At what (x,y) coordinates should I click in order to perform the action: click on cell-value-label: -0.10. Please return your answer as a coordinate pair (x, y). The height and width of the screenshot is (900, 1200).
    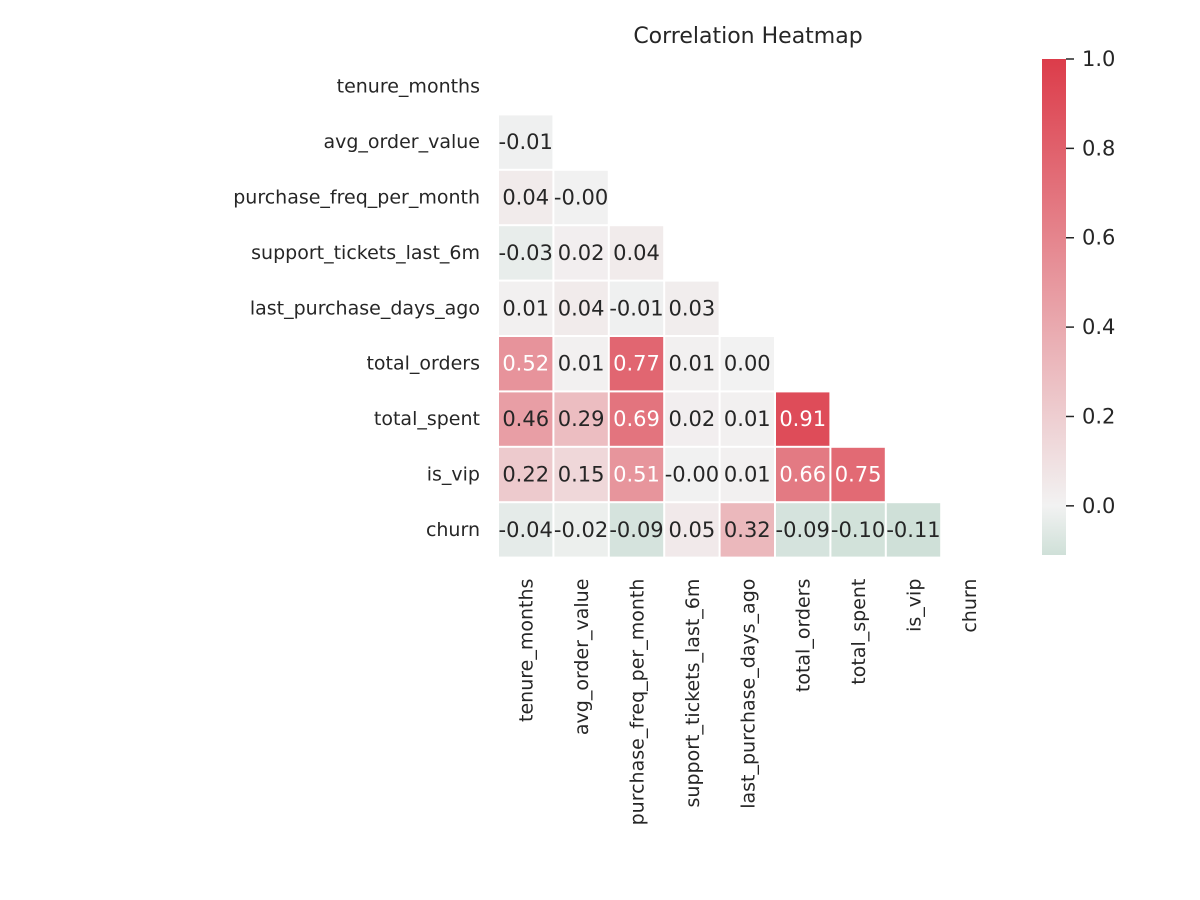
    Looking at the image, I should click on (858, 530).